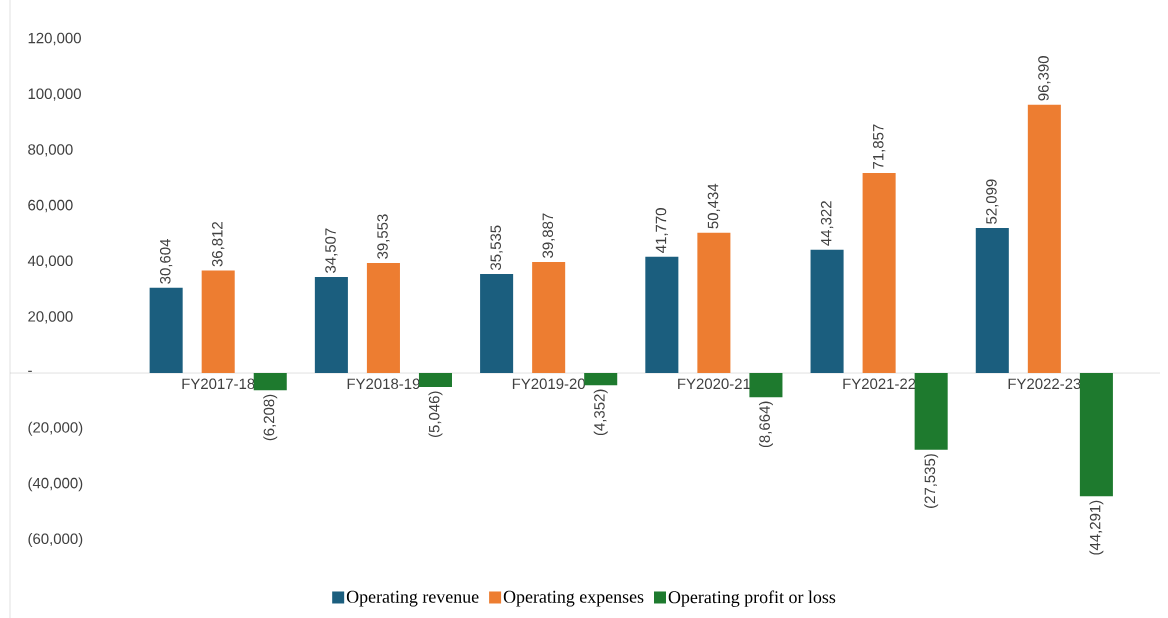  I want to click on y-tick-label: 40,000, so click(50, 261).